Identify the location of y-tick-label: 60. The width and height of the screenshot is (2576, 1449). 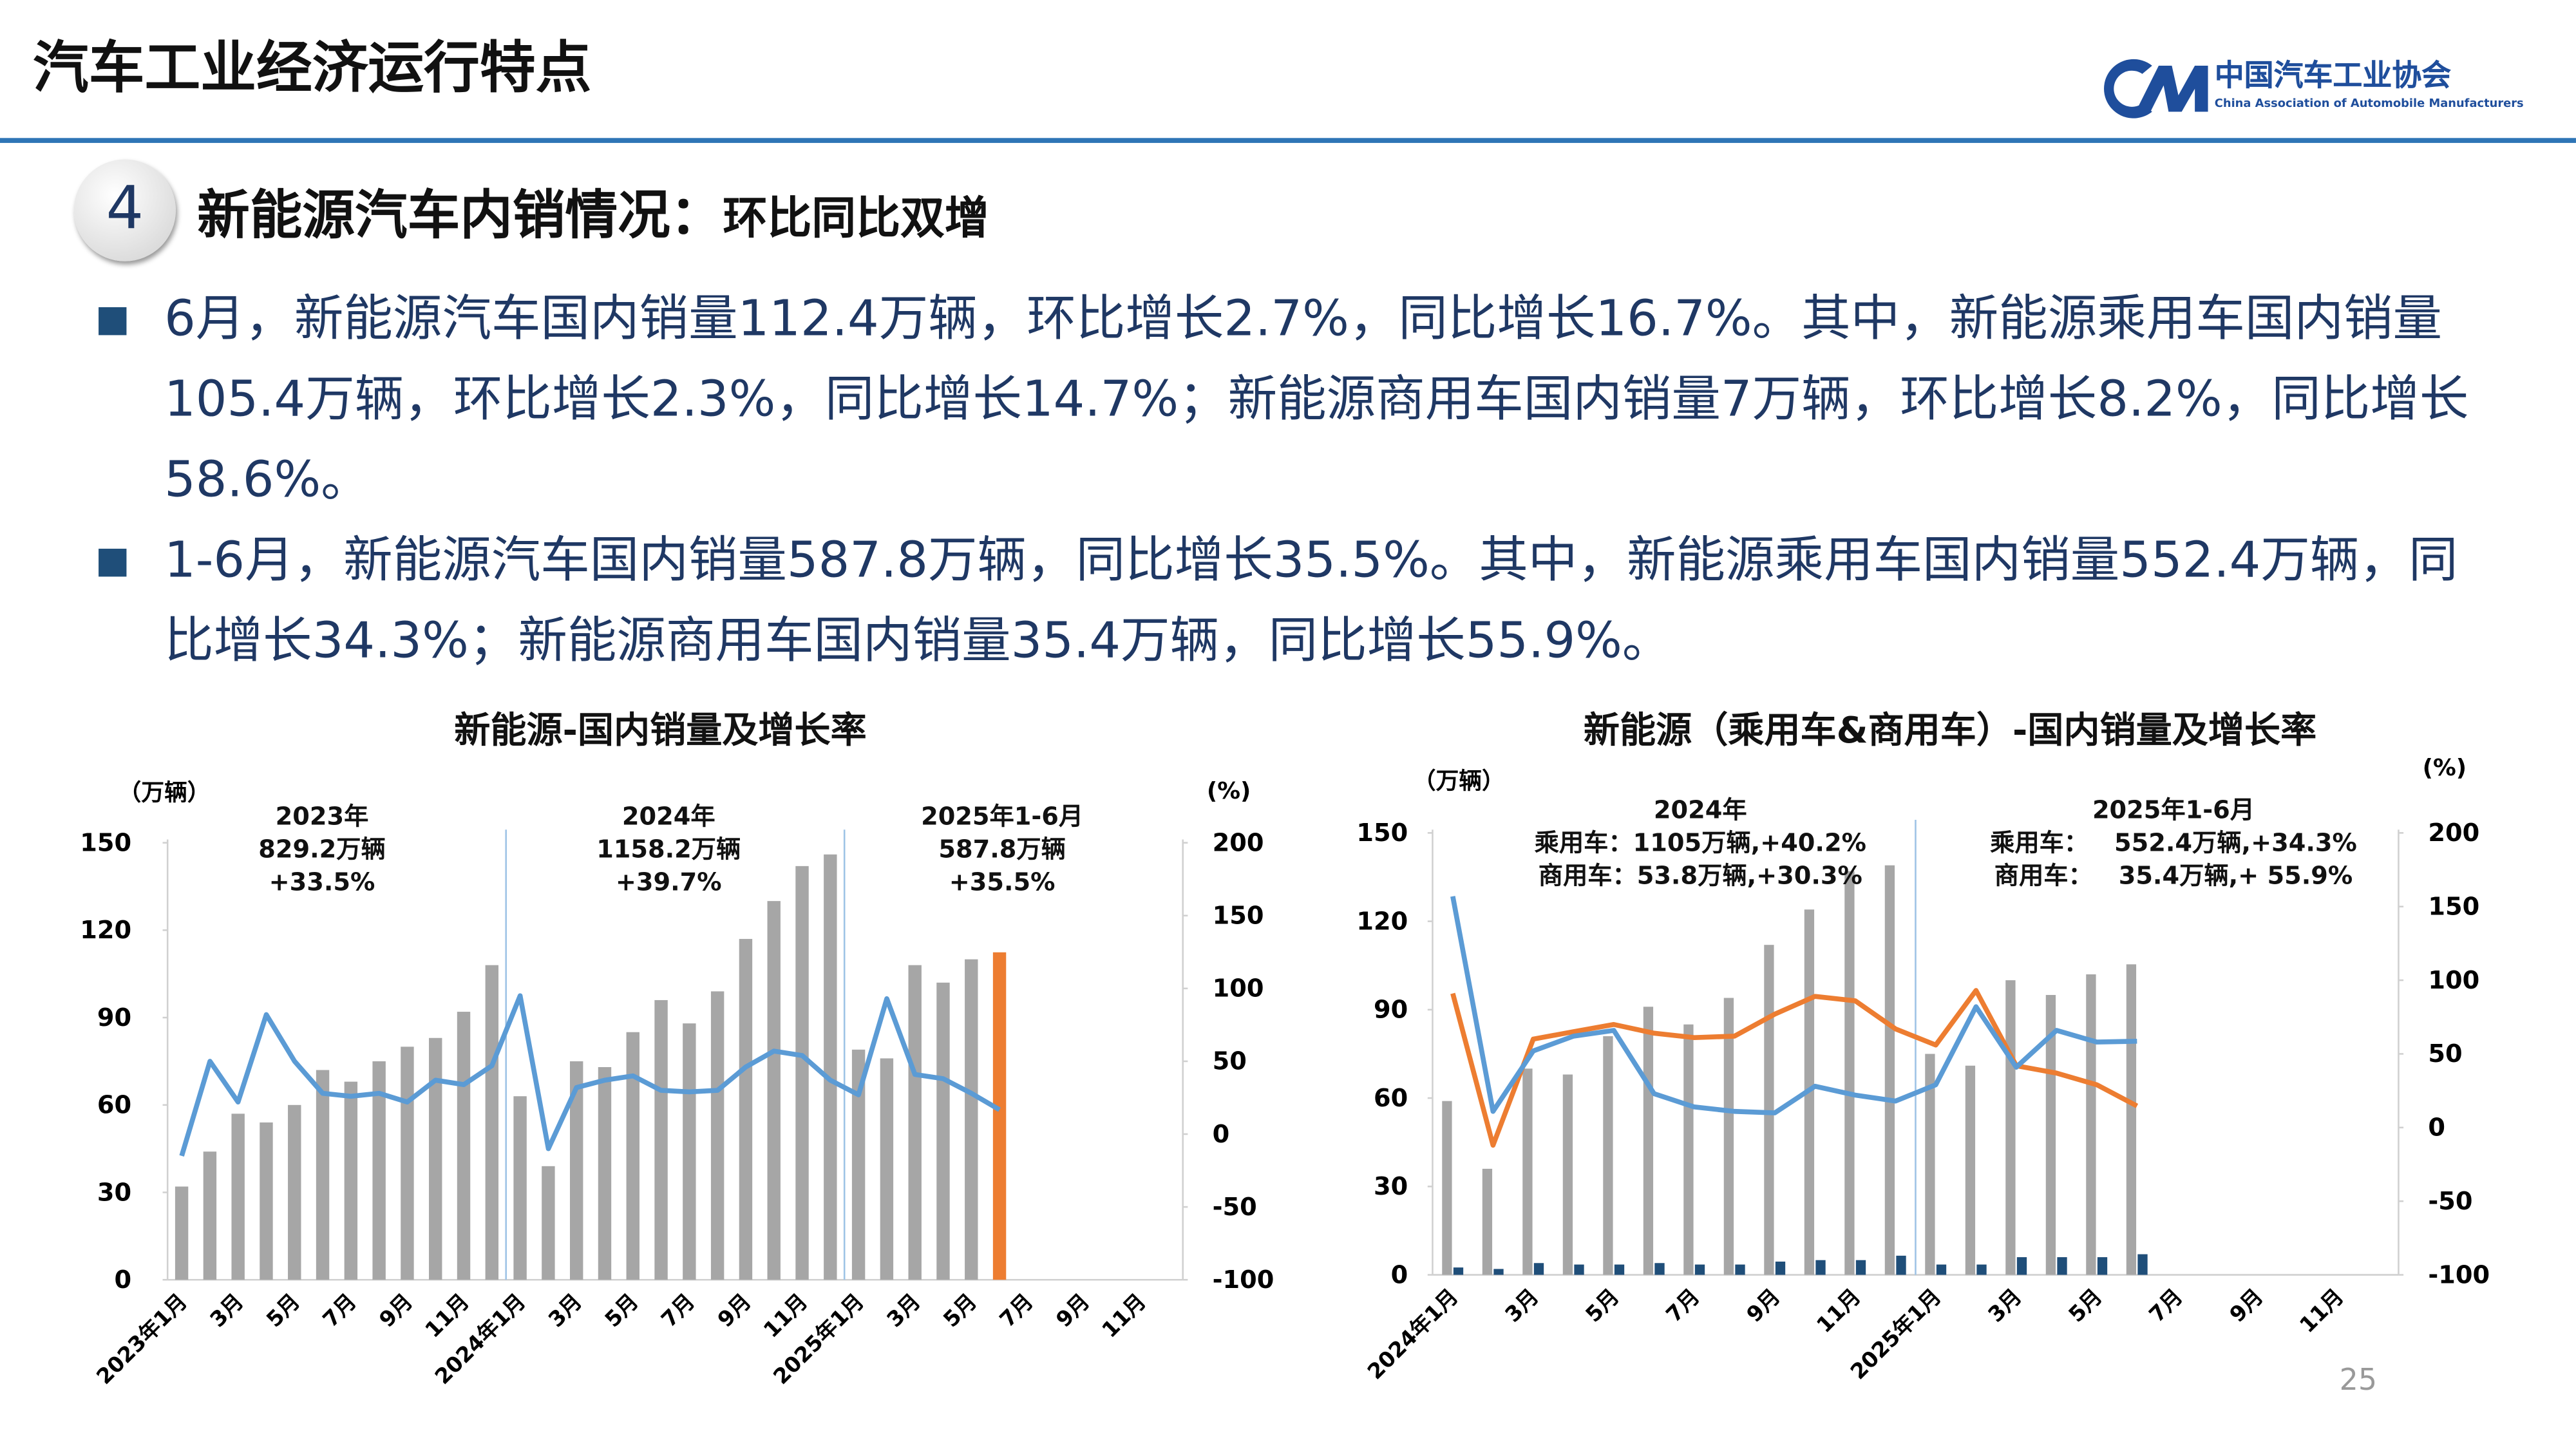
(114, 1105).